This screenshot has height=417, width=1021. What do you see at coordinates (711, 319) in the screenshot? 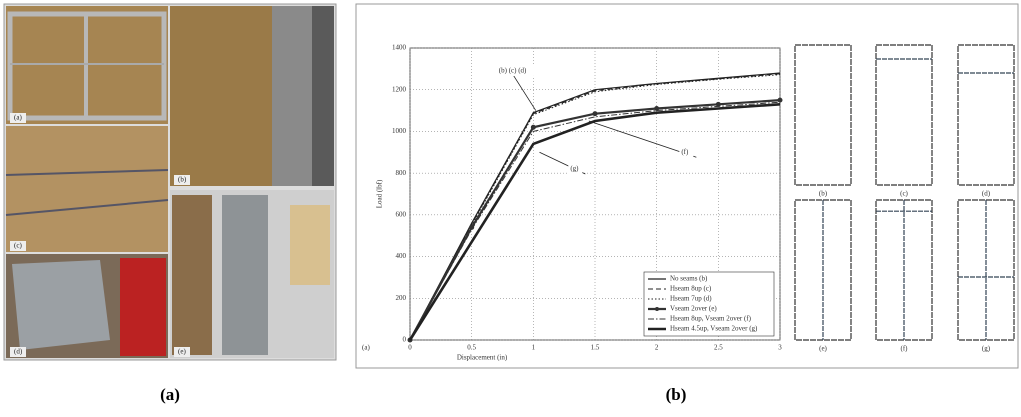
I see `legend-label: Hseam 8up, Vseam 2over (f)` at bounding box center [711, 319].